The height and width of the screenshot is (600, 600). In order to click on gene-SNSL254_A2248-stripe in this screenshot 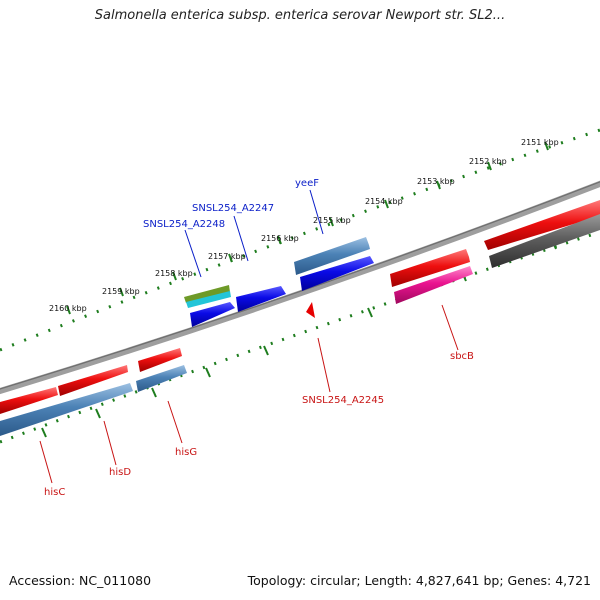, I will do `click(208, 299)`.